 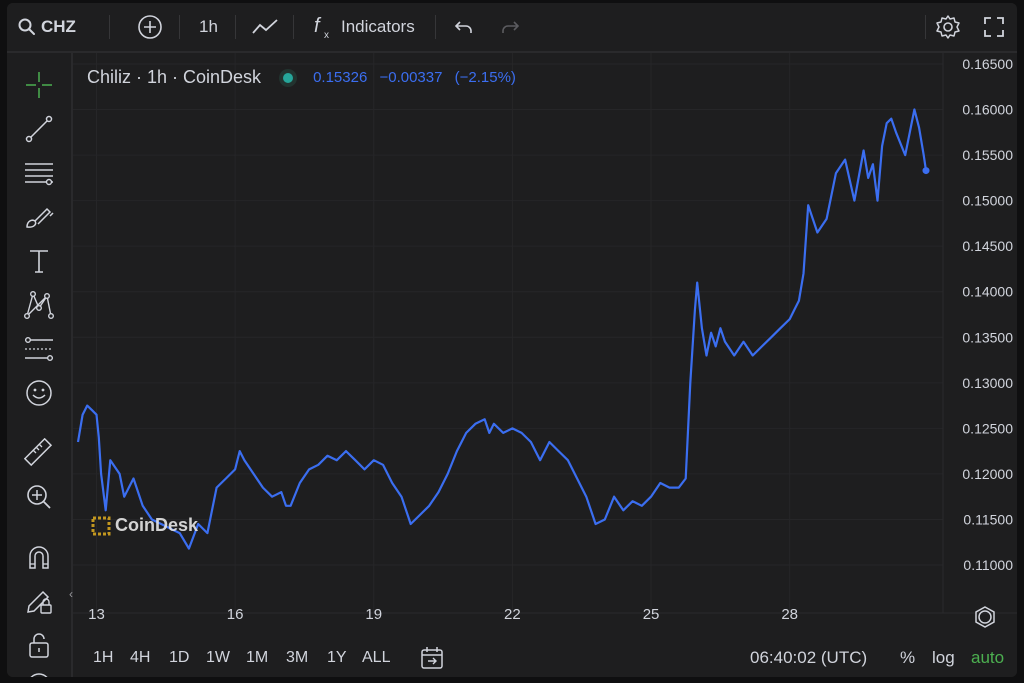 What do you see at coordinates (337, 657) in the screenshot?
I see `range-button-1y: 1Y` at bounding box center [337, 657].